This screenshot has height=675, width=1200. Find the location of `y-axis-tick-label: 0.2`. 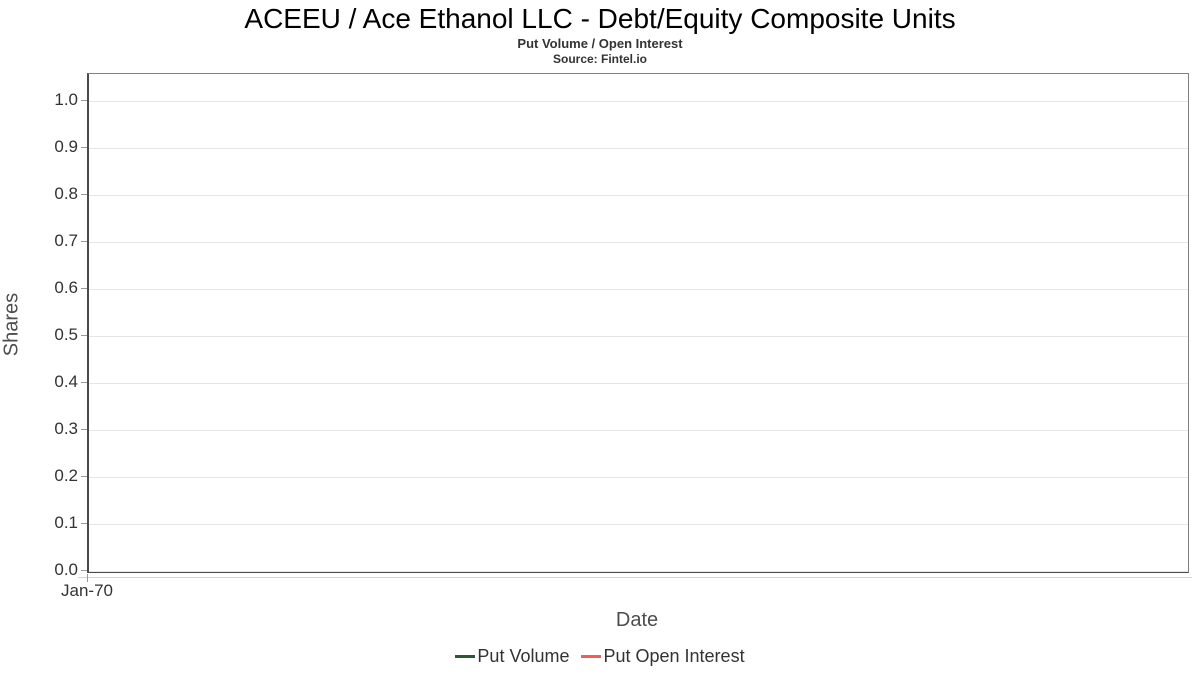

y-axis-tick-label: 0.2 is located at coordinates (66, 475).